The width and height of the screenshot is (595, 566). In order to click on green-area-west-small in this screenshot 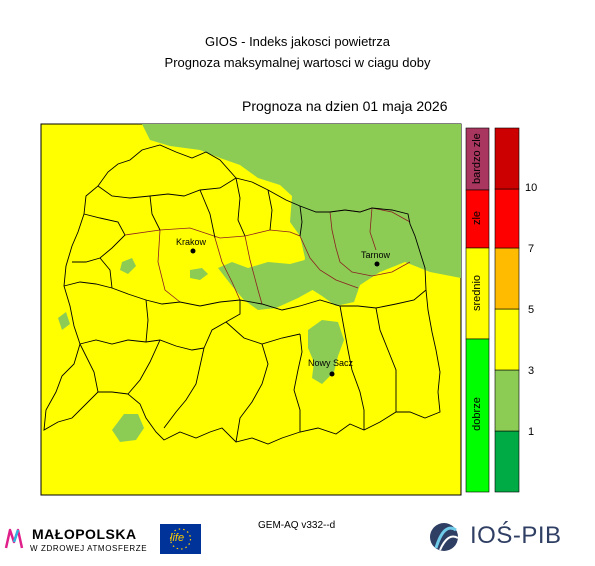, I will do `click(128, 266)`.